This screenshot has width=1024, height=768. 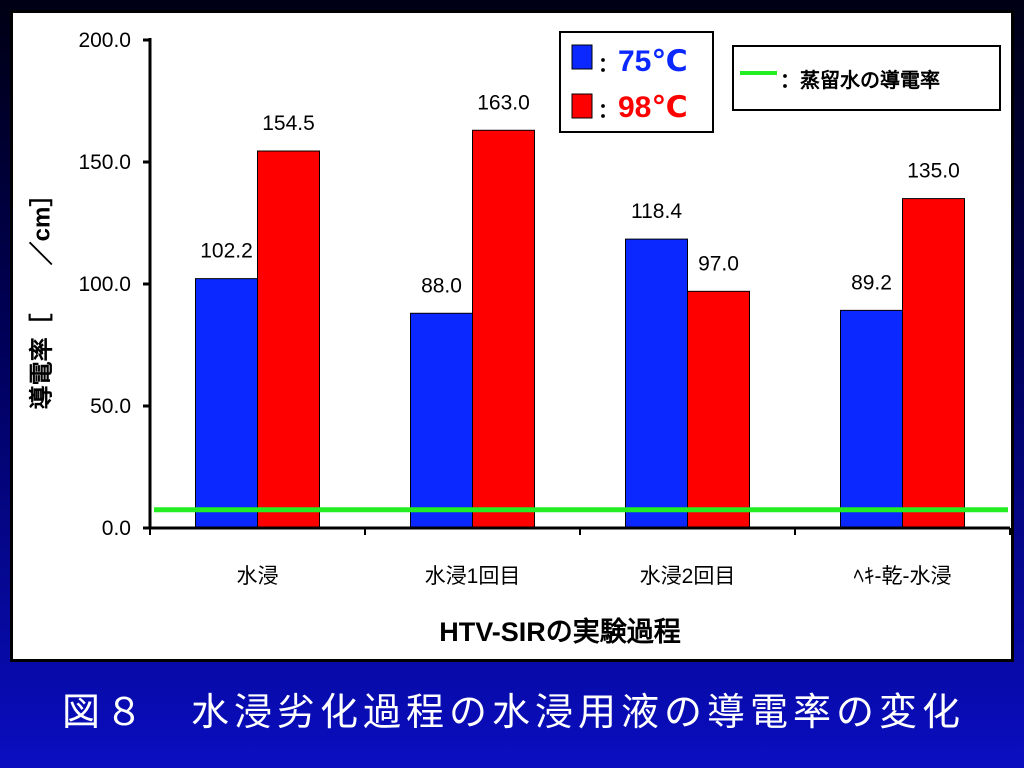 I want to click on bar-series2-category4, so click(x=933, y=363).